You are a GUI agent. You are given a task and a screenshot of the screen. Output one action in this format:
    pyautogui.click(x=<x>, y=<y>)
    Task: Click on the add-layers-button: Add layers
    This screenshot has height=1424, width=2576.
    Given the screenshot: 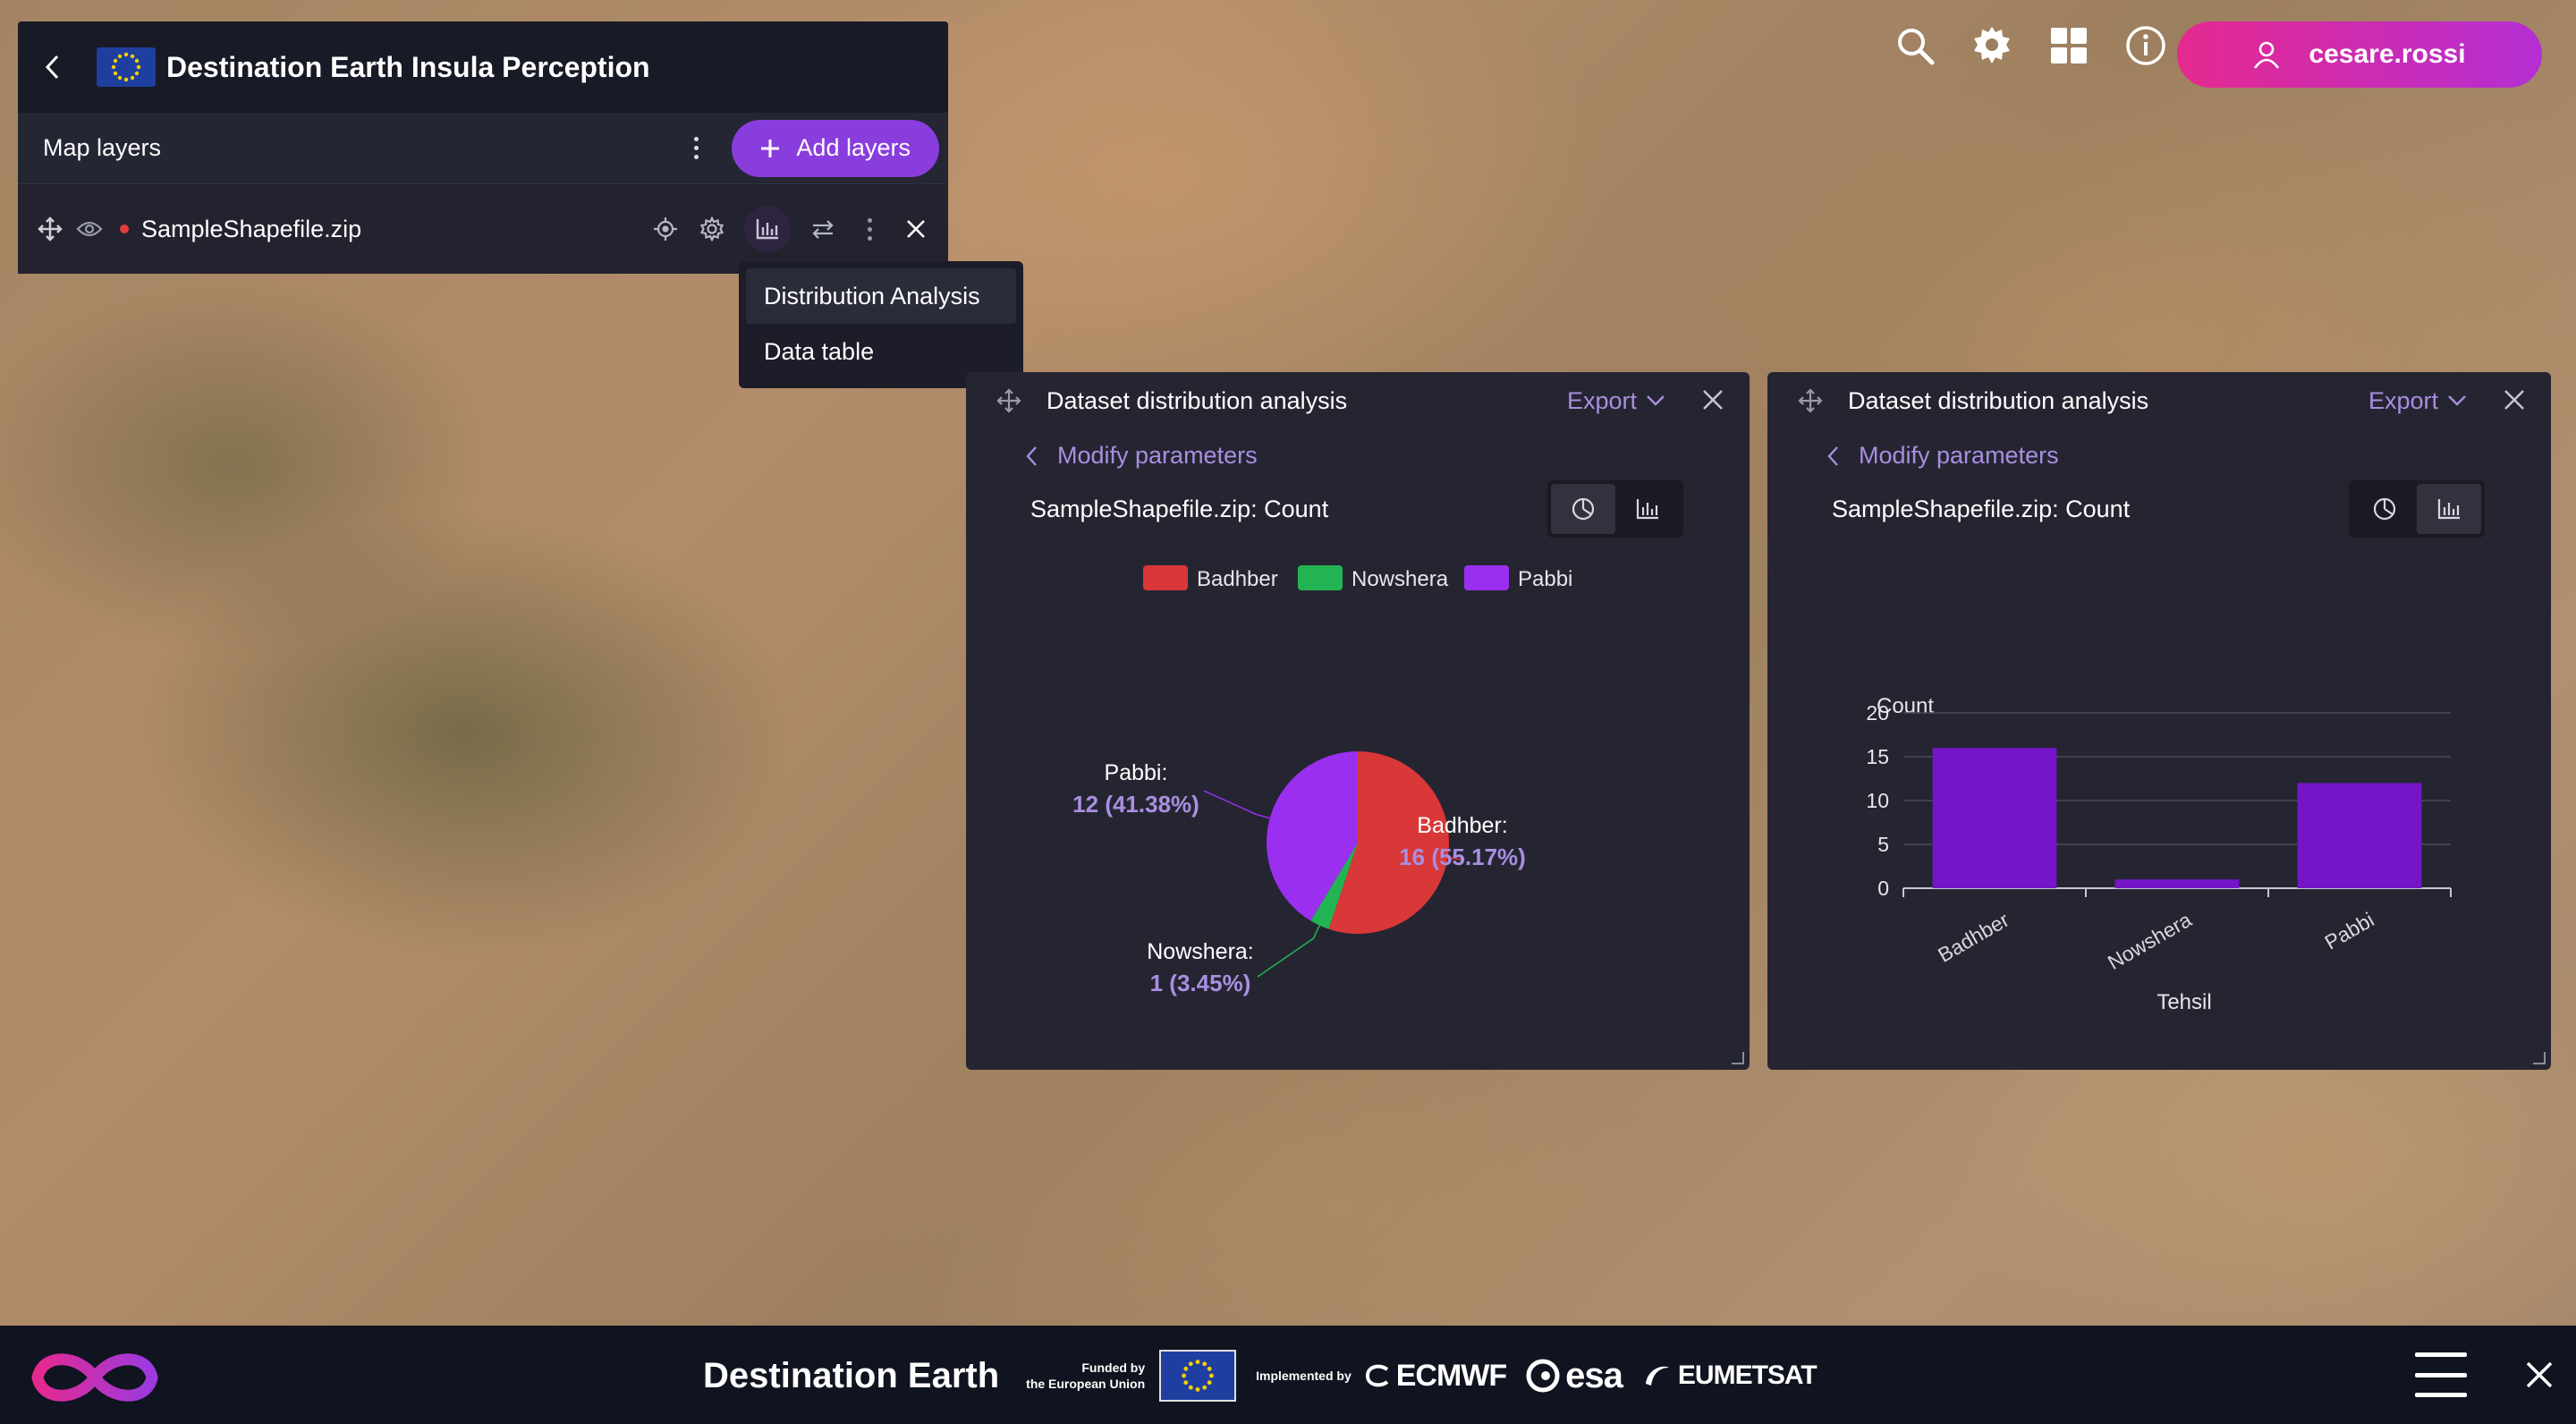 What is the action you would take?
    pyautogui.click(x=835, y=148)
    